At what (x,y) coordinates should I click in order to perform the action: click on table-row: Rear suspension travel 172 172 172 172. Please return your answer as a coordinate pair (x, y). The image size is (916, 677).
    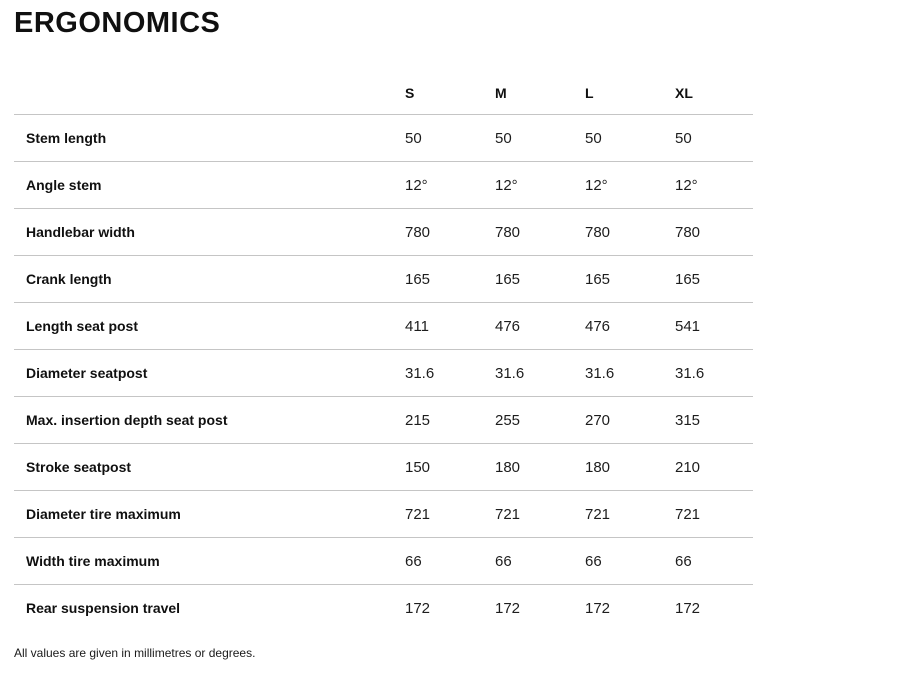
    Looking at the image, I should click on (383, 608).